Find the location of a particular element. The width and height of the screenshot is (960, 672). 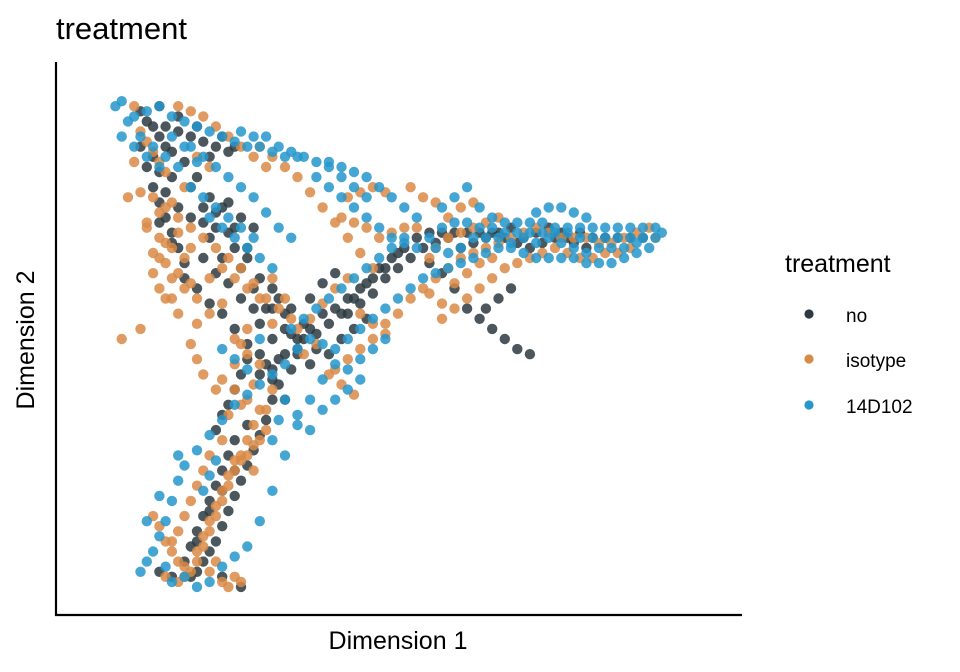

plot-title: treatment is located at coordinates (121, 28).